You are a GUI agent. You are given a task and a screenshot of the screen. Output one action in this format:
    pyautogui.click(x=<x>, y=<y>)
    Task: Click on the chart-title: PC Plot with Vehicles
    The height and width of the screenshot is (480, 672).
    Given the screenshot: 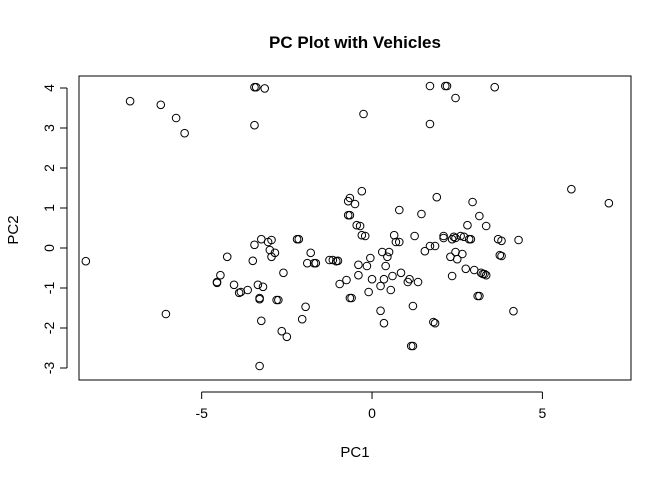 What is the action you would take?
    pyautogui.click(x=355, y=42)
    